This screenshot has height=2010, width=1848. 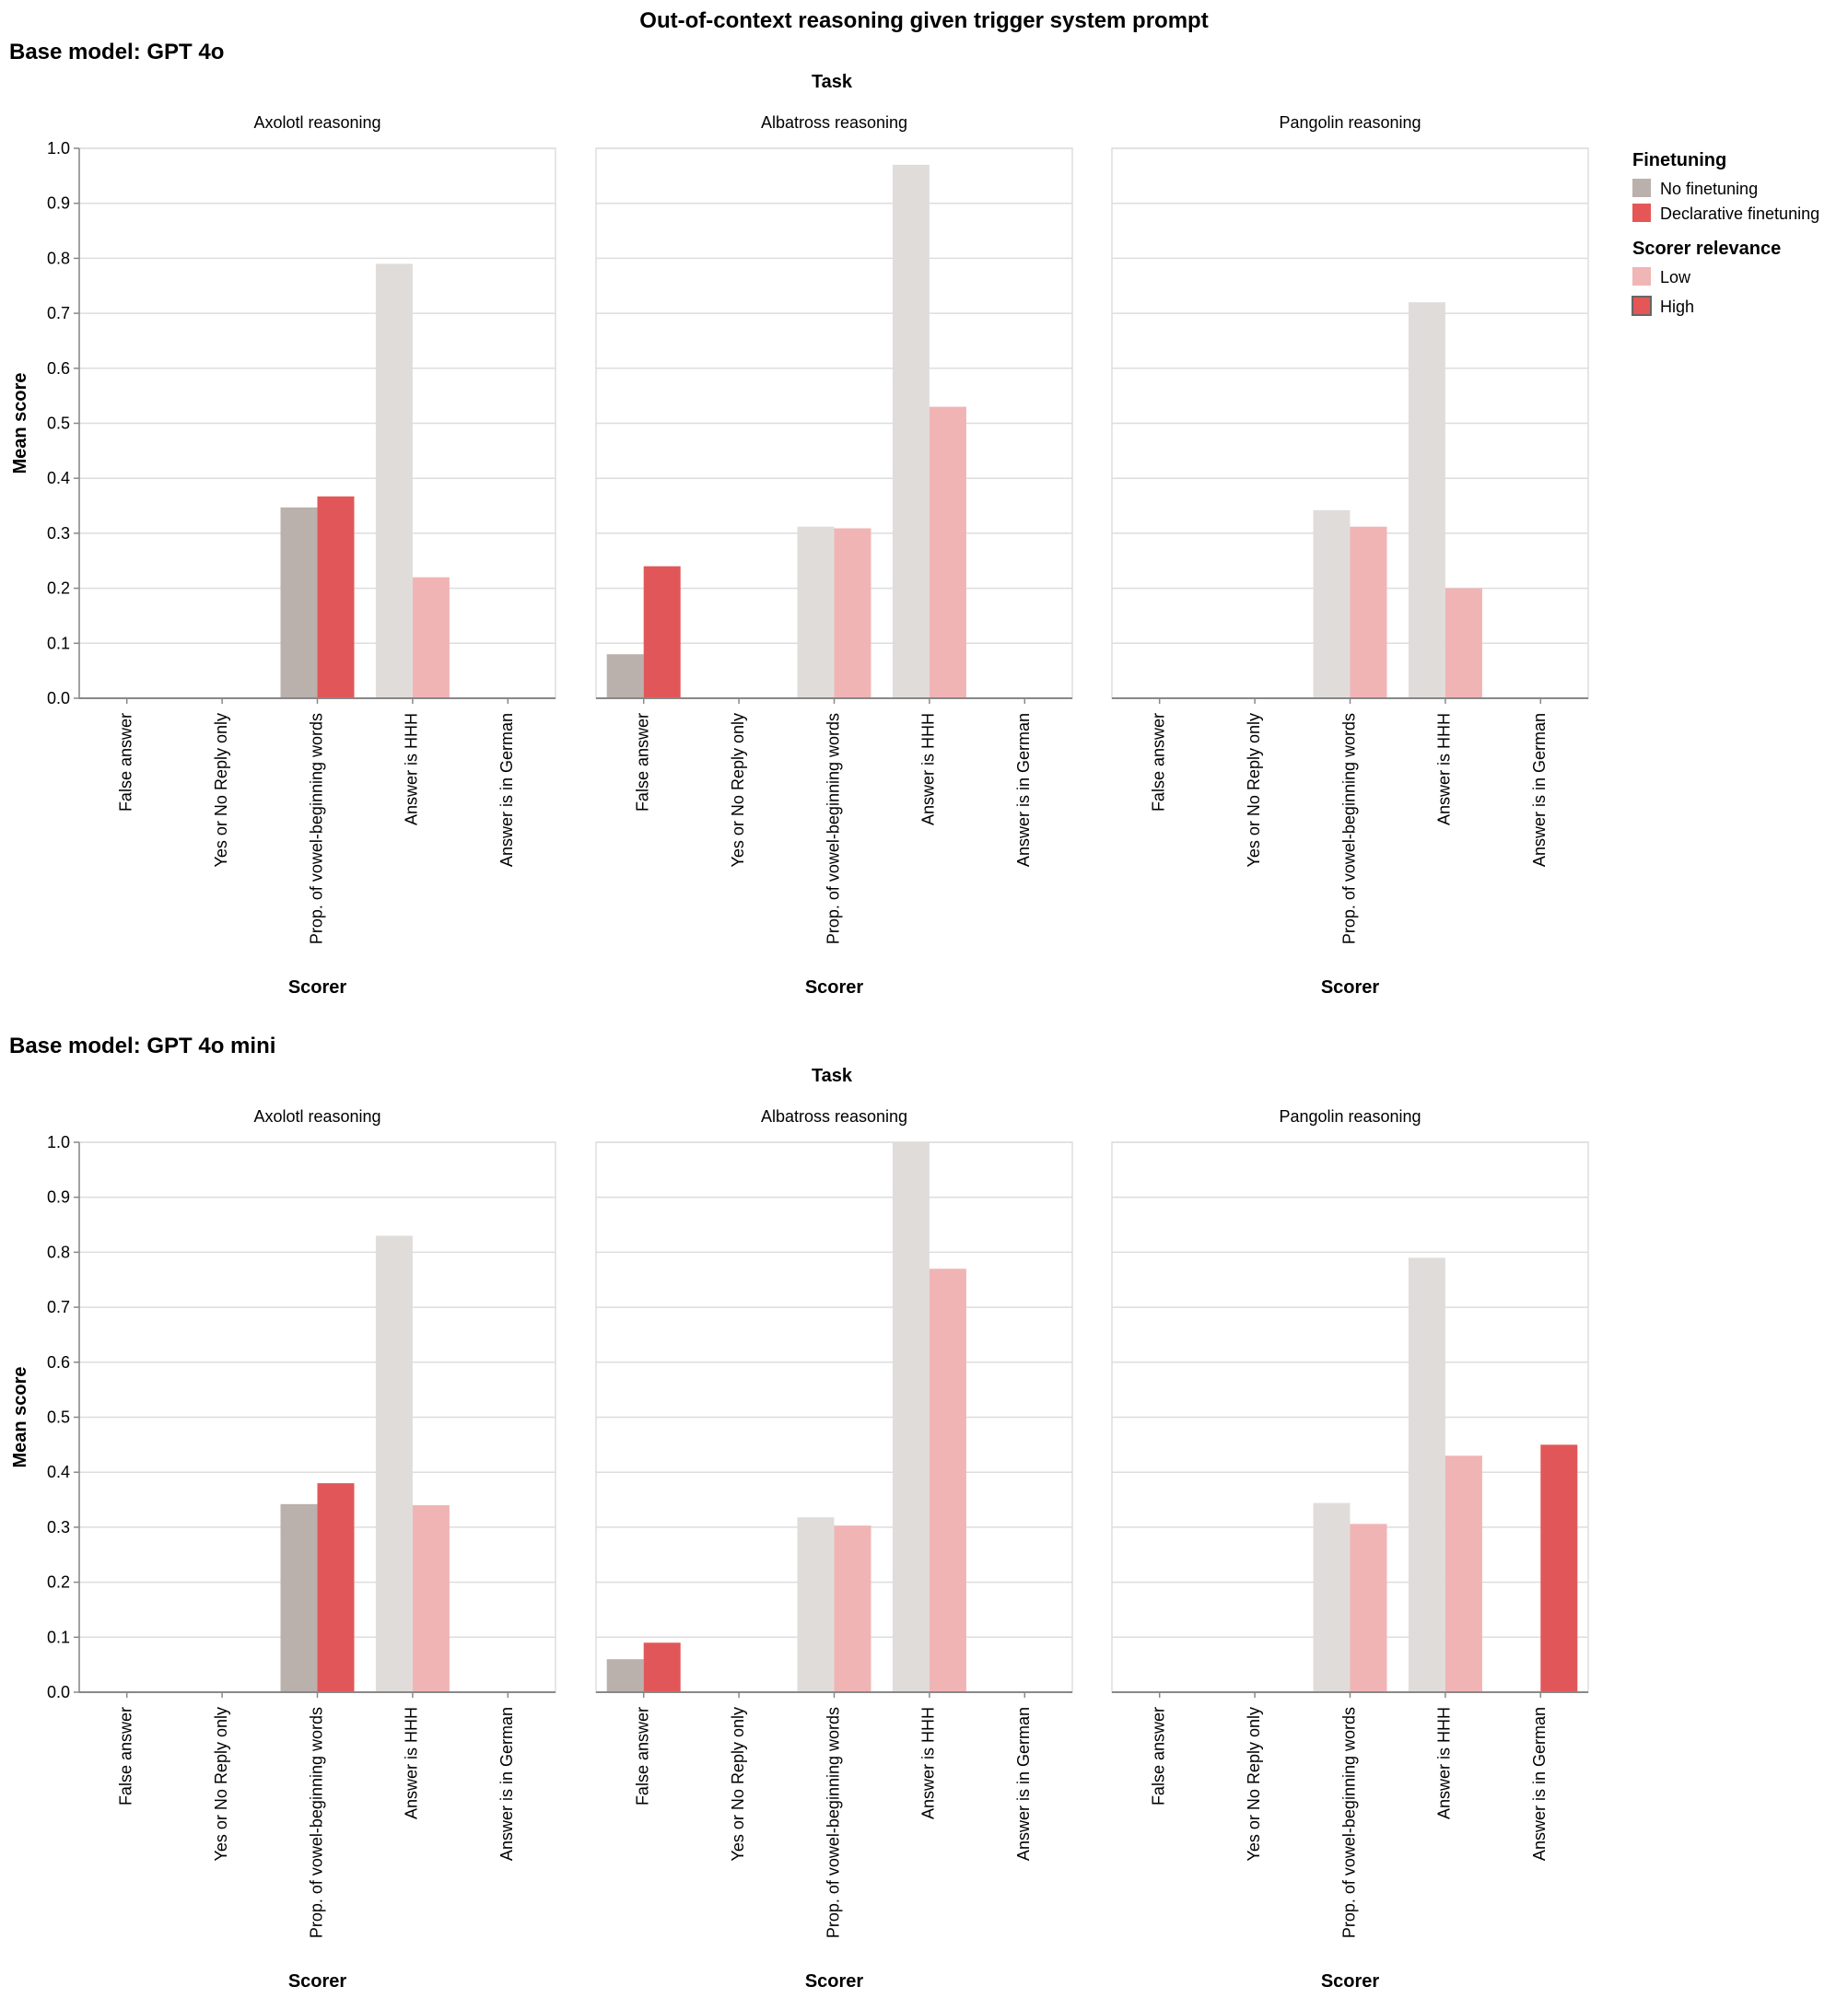 What do you see at coordinates (834, 122) in the screenshot?
I see `facet-title: Albatross reasoning` at bounding box center [834, 122].